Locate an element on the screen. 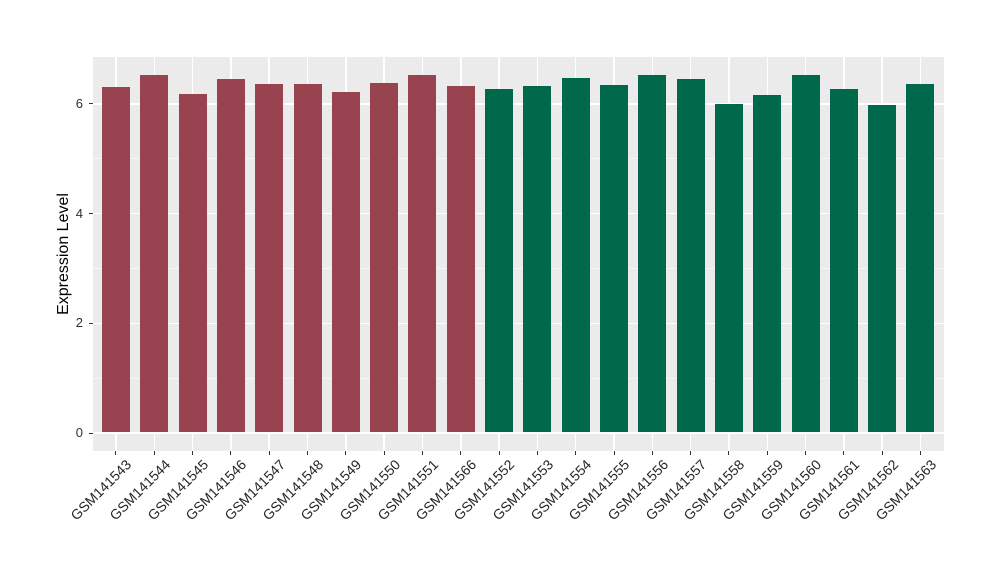 This screenshot has width=1000, height=580. bar-GSM141550 is located at coordinates (384, 258).